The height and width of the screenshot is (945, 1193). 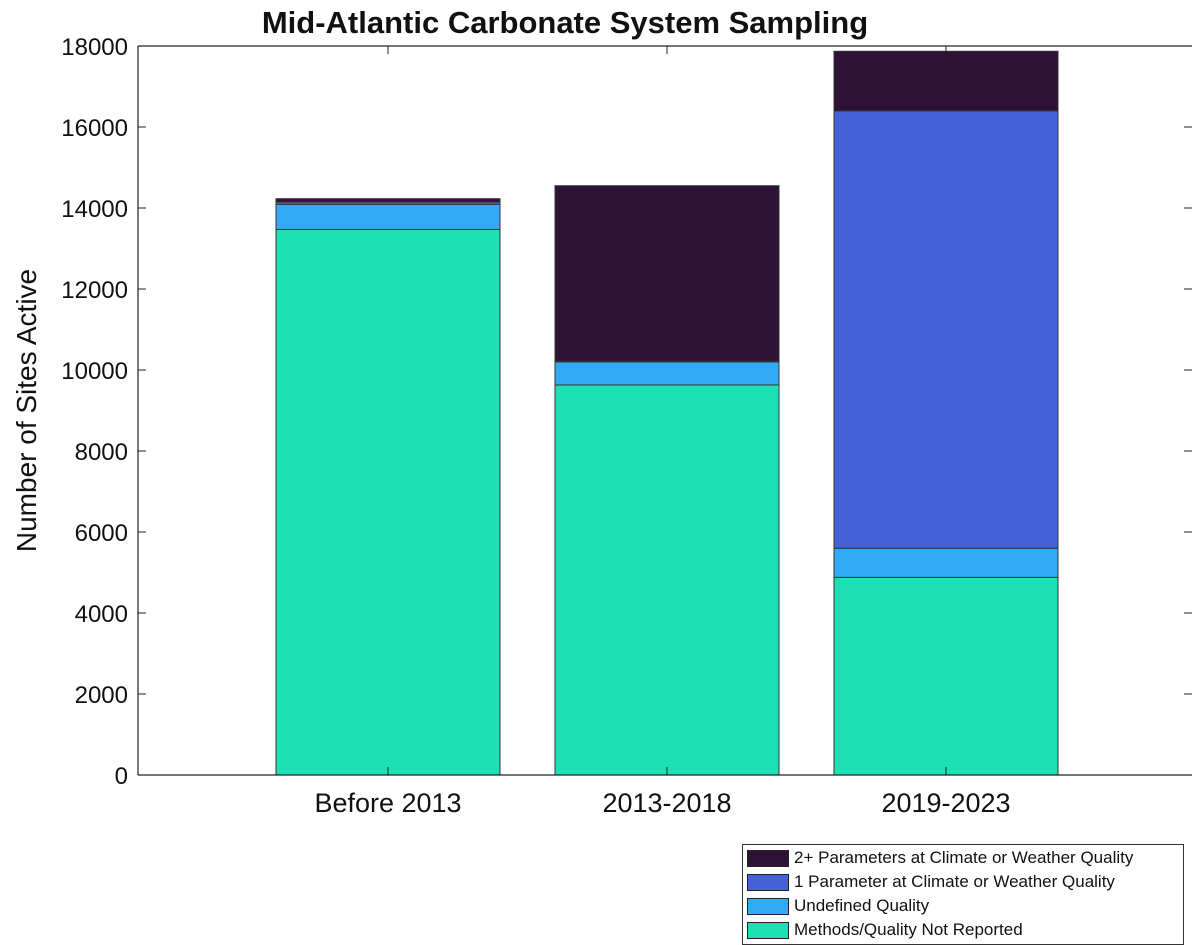 What do you see at coordinates (101, 533) in the screenshot?
I see `y-tick-label: 6000` at bounding box center [101, 533].